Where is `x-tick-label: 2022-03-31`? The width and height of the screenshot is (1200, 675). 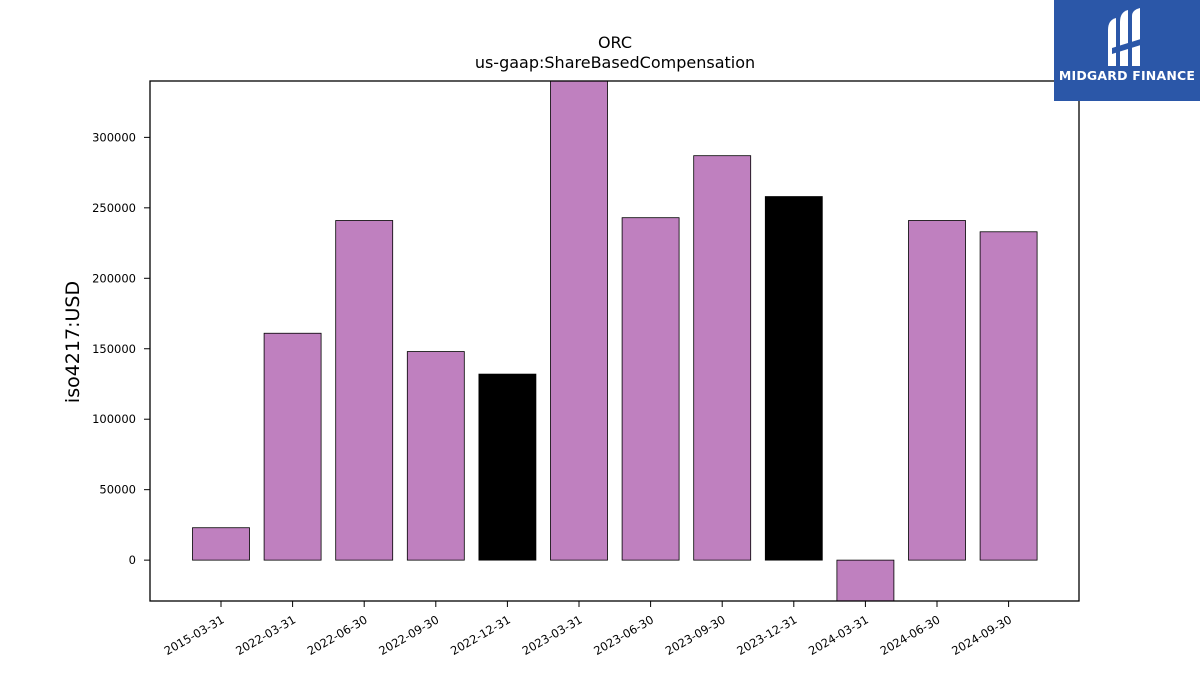 x-tick-label: 2022-03-31 is located at coordinates (265, 635).